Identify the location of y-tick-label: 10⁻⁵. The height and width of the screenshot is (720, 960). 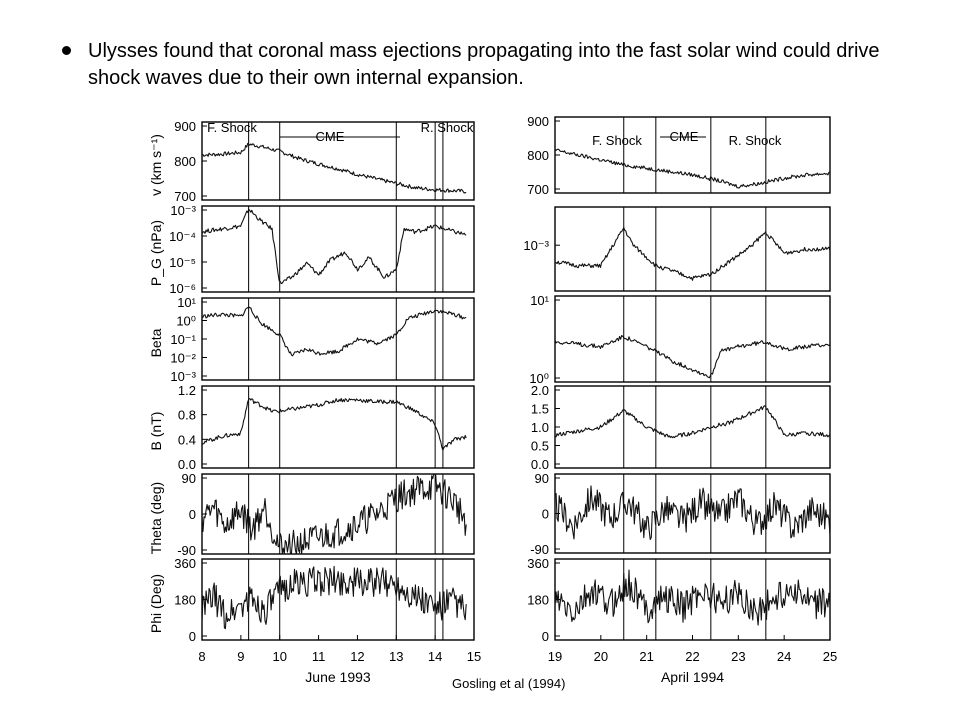
(182, 262).